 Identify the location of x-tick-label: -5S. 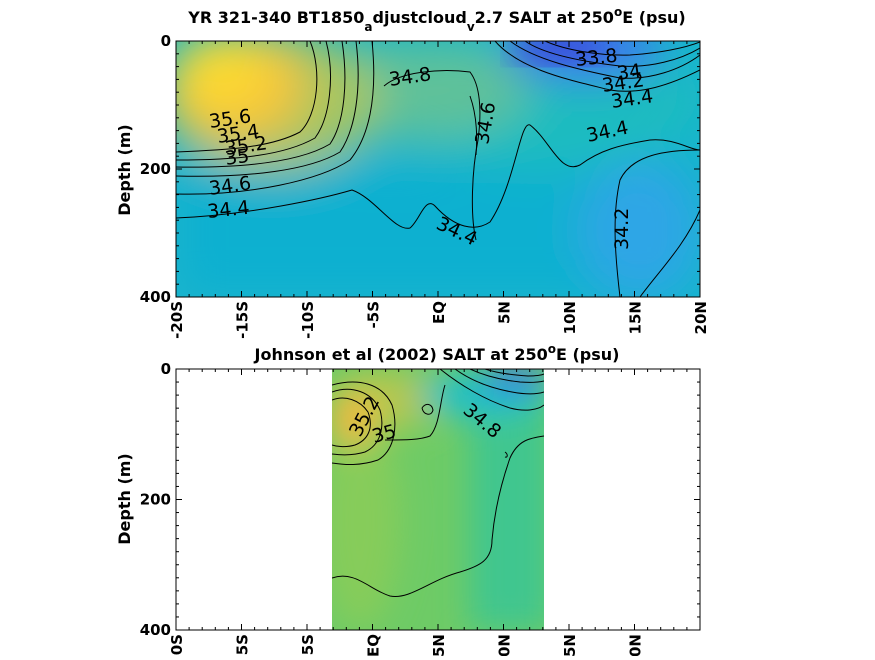
(374, 314).